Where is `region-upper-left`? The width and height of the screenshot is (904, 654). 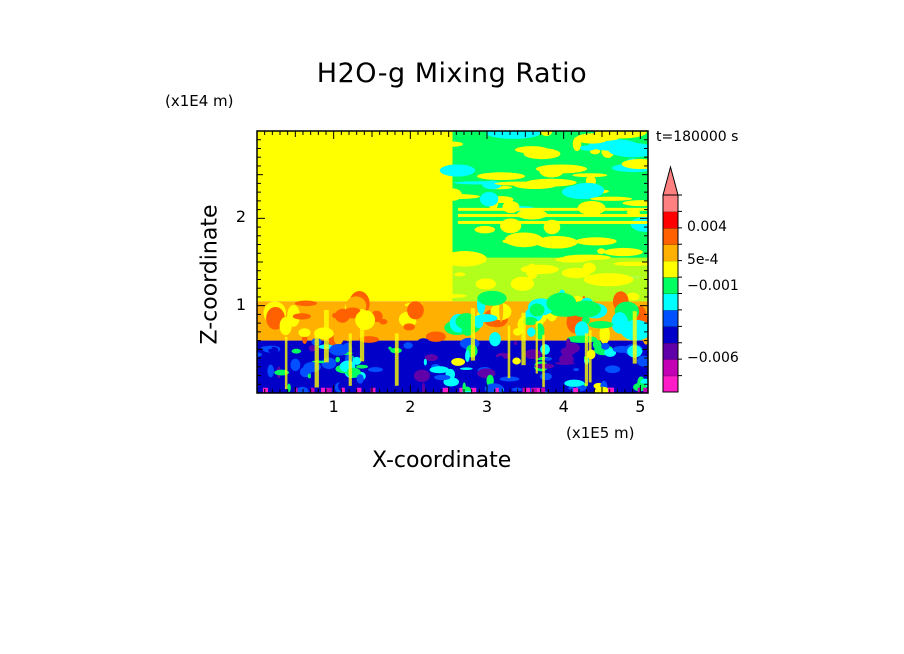
region-upper-left is located at coordinates (355, 216).